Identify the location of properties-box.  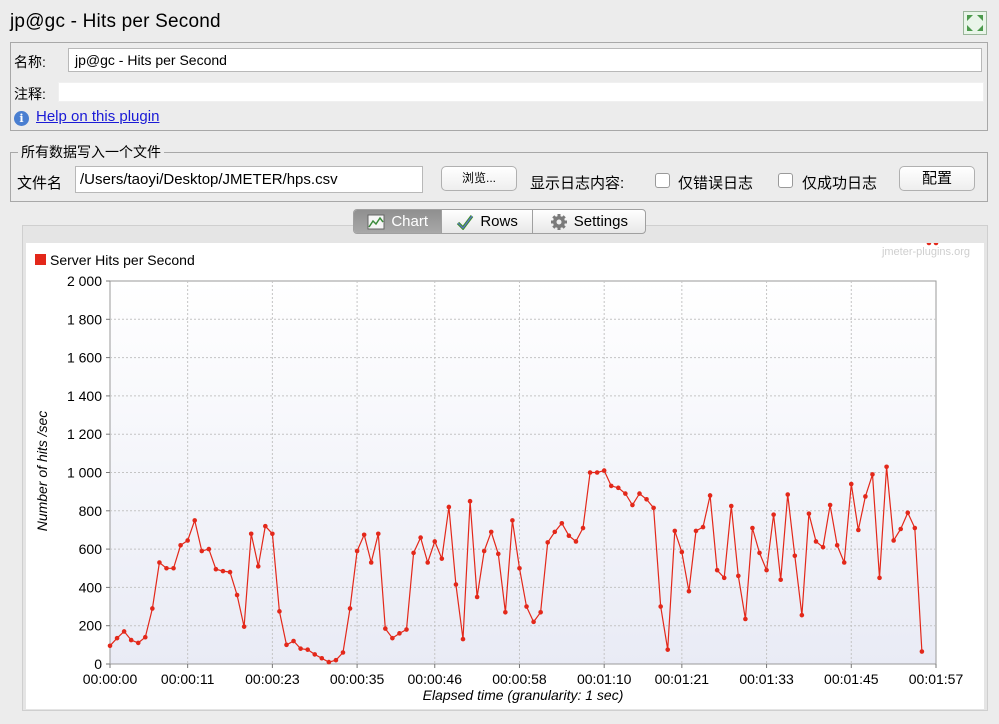
(499, 86).